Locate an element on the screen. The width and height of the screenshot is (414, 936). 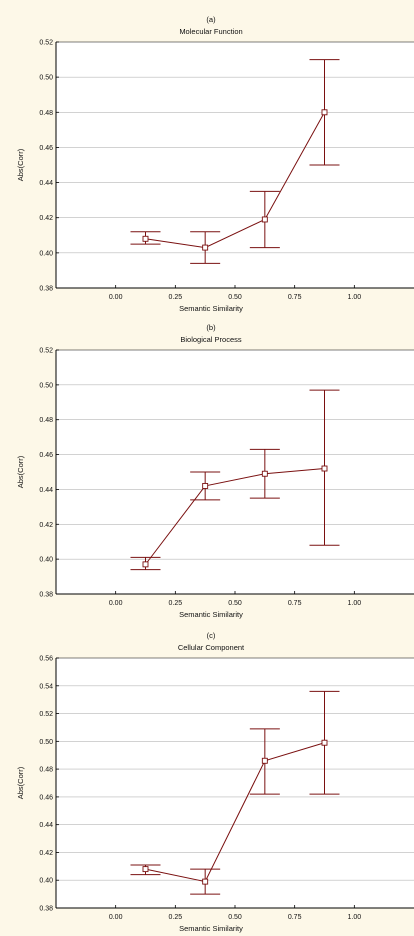
panel-label: (a) is located at coordinates (211, 19).